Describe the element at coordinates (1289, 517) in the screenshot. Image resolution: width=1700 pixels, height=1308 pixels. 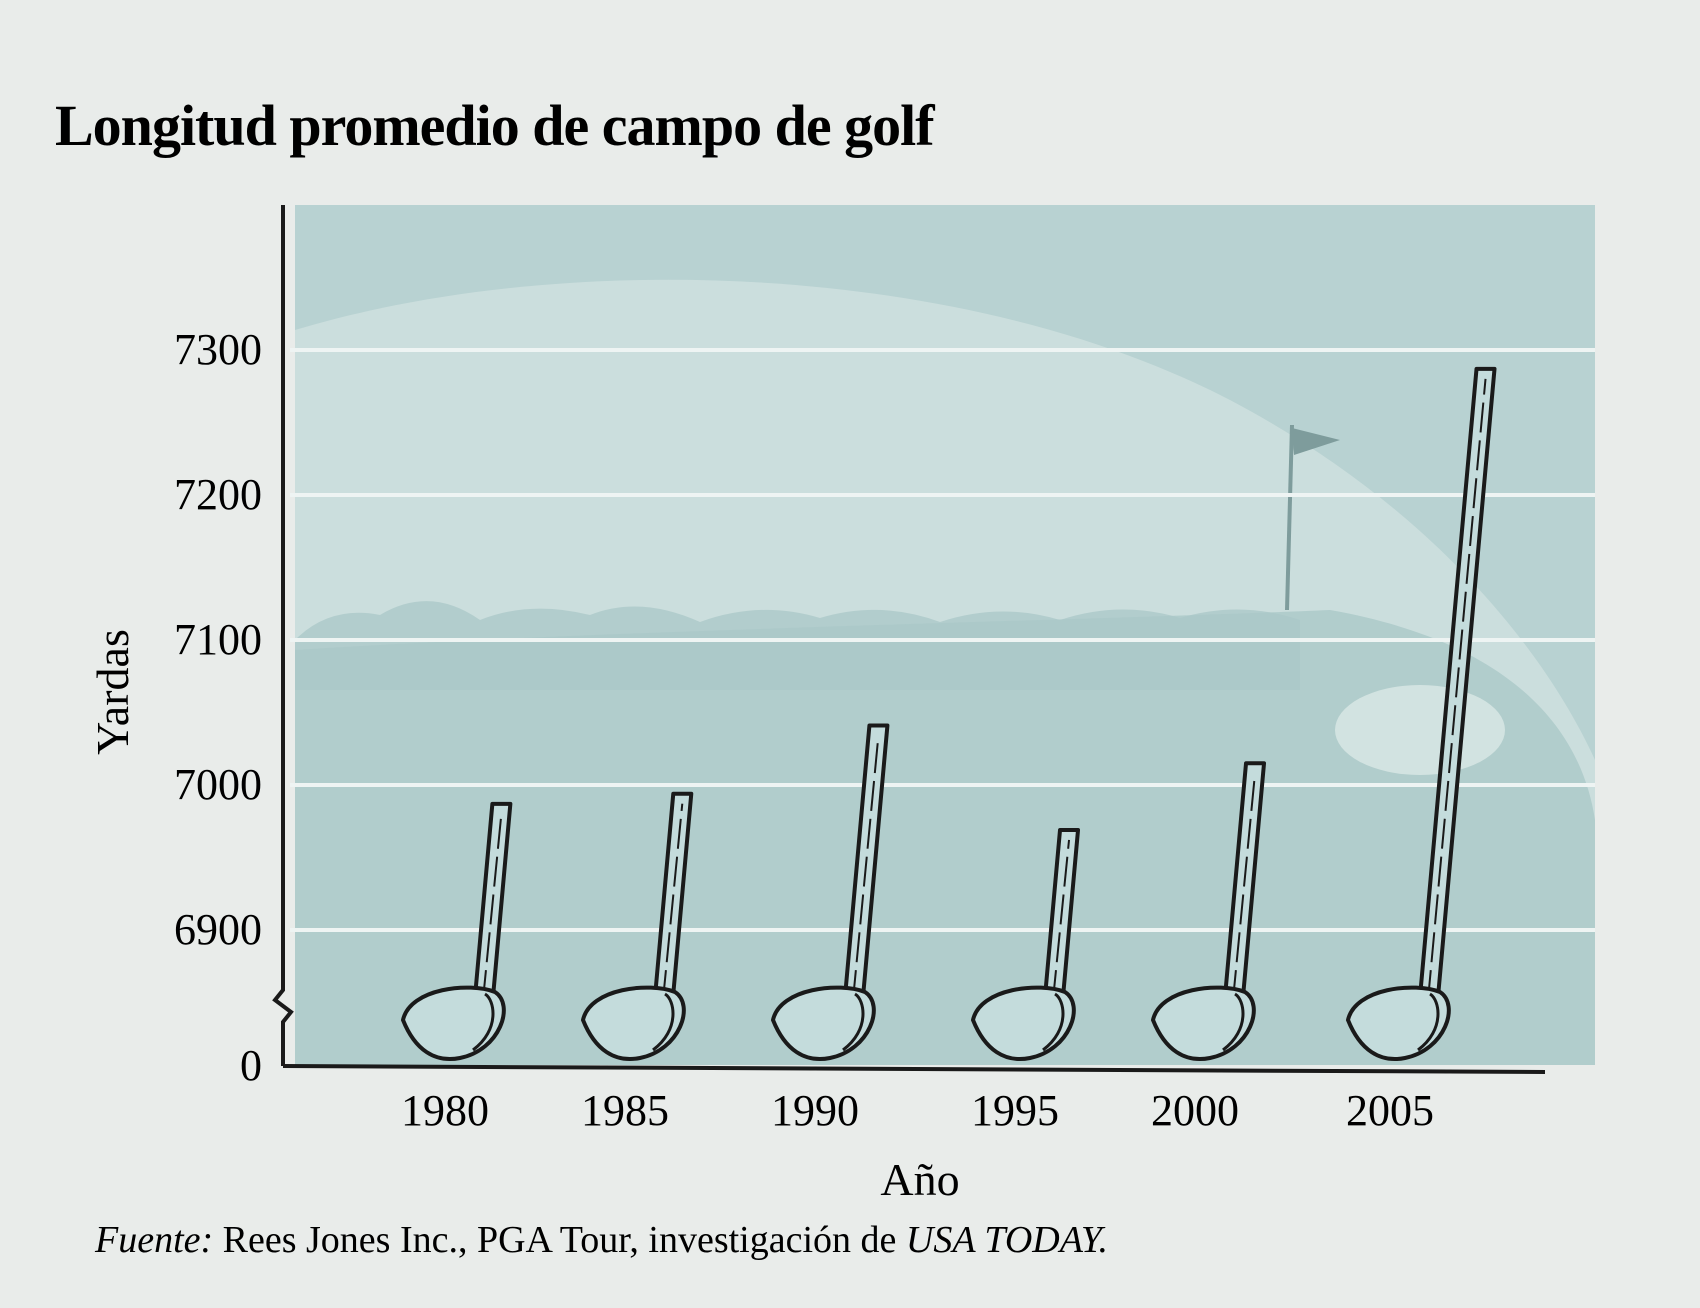
I see `flag-pole` at that location.